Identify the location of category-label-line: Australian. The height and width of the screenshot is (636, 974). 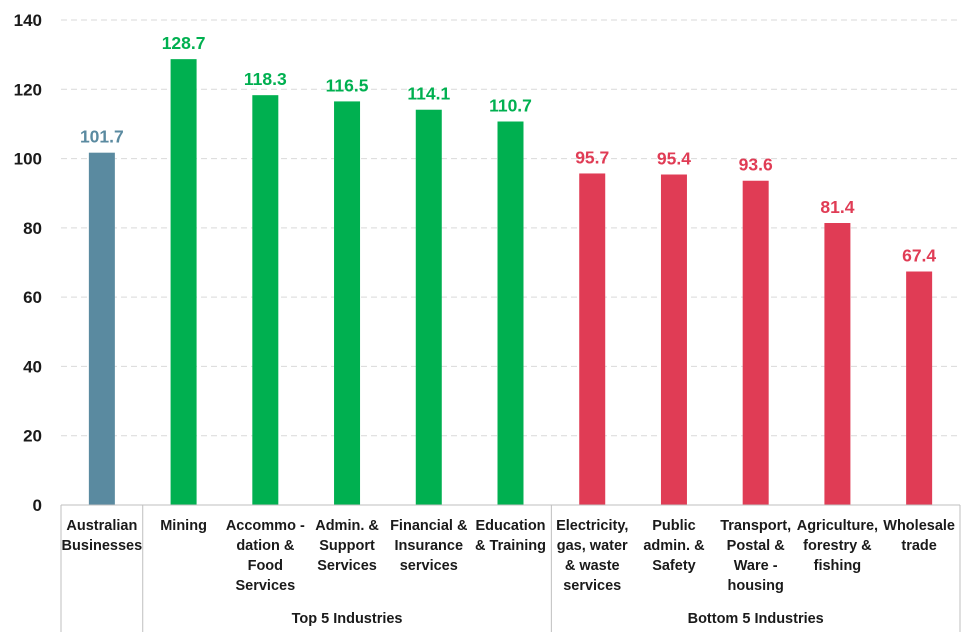
(101, 526).